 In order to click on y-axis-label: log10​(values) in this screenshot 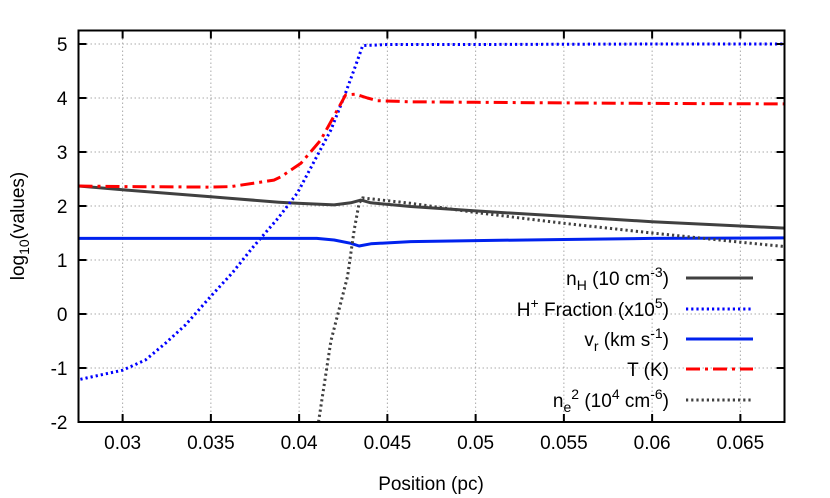, I will do `click(20, 226)`.